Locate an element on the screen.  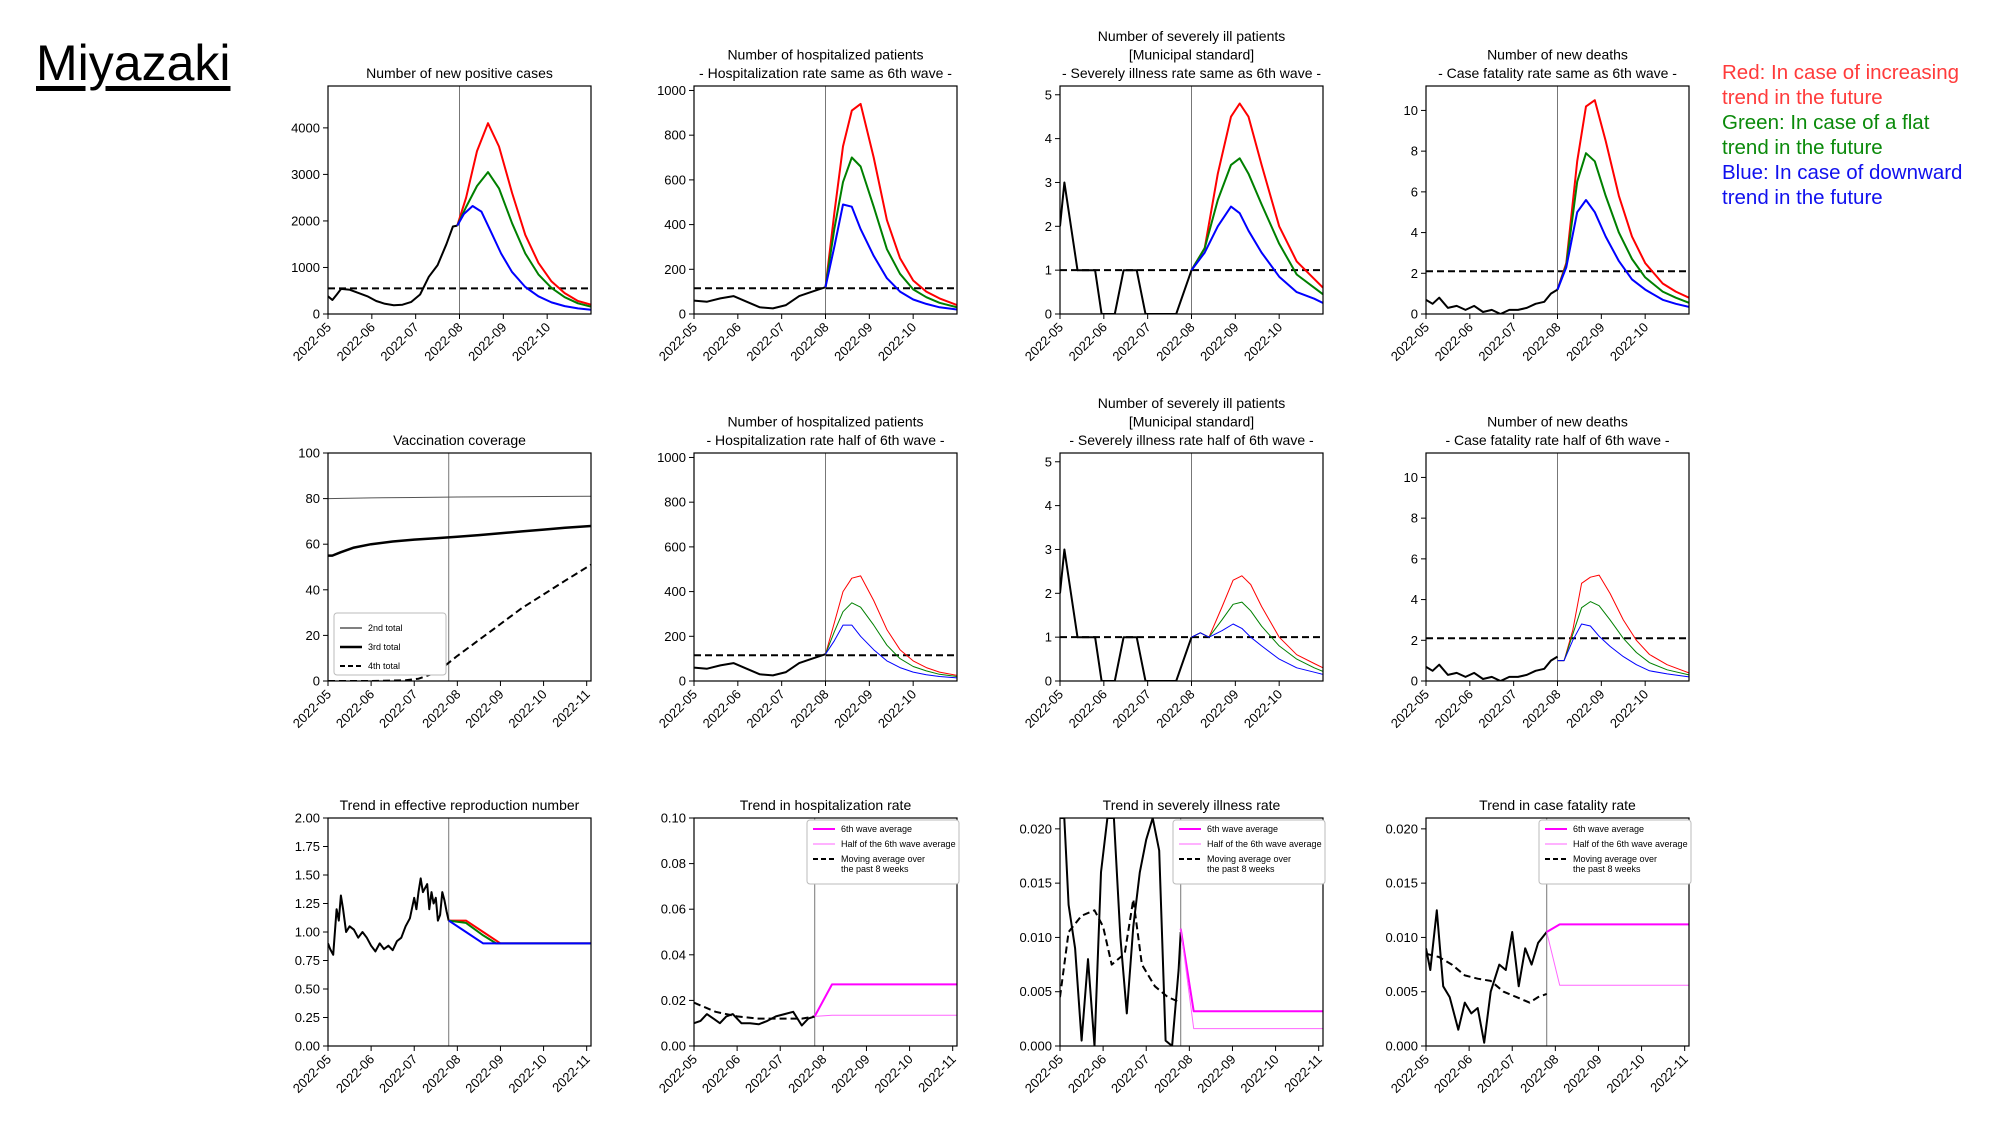
y-tick-label: 0.75 is located at coordinates (307, 960).